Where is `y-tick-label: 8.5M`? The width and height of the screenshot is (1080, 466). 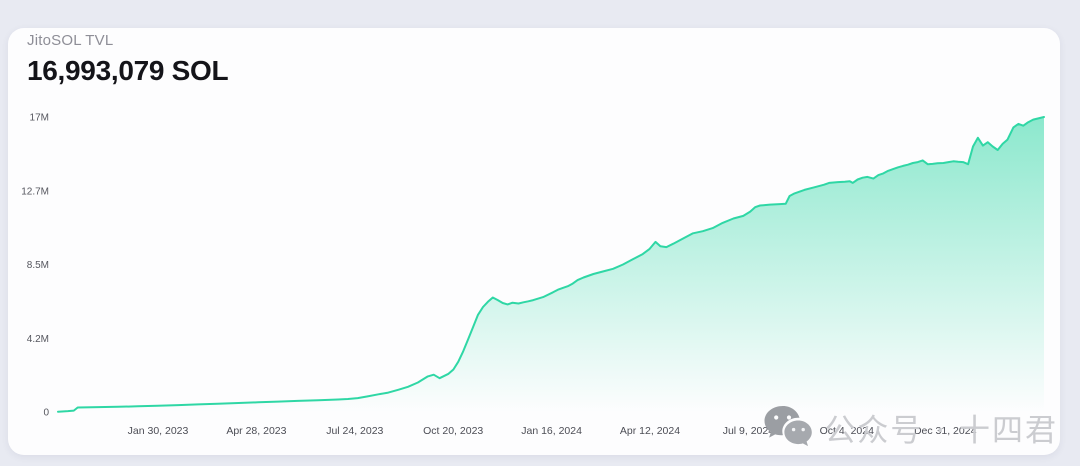 y-tick-label: 8.5M is located at coordinates (38, 265).